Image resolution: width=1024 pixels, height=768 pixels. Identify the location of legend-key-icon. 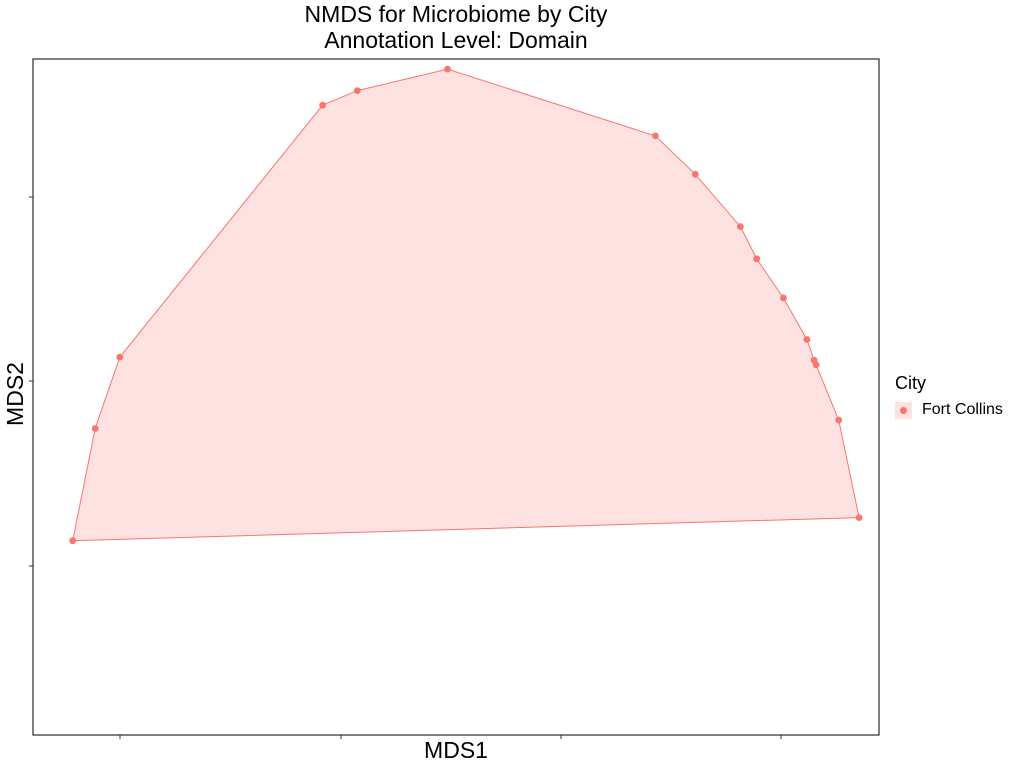
(903, 410).